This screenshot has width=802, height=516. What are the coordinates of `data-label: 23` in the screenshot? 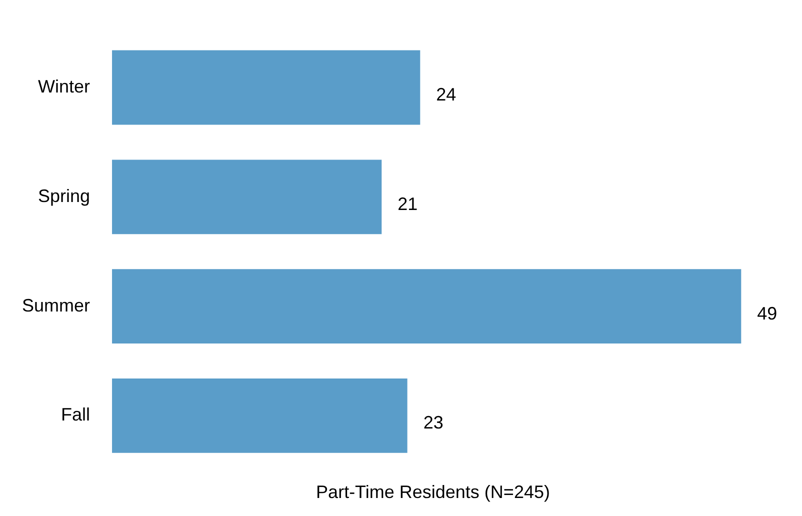 It's located at (433, 422).